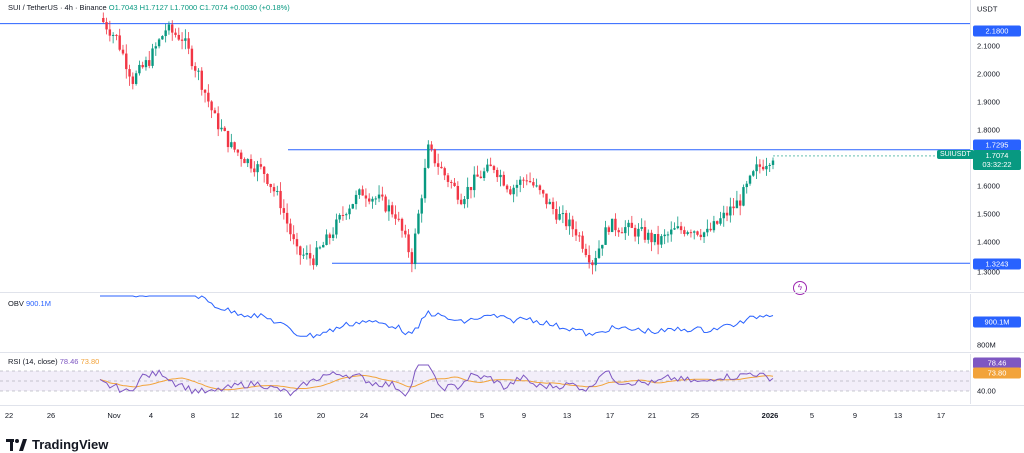 This screenshot has height=453, width=1024. I want to click on rsi-band, so click(485, 381).